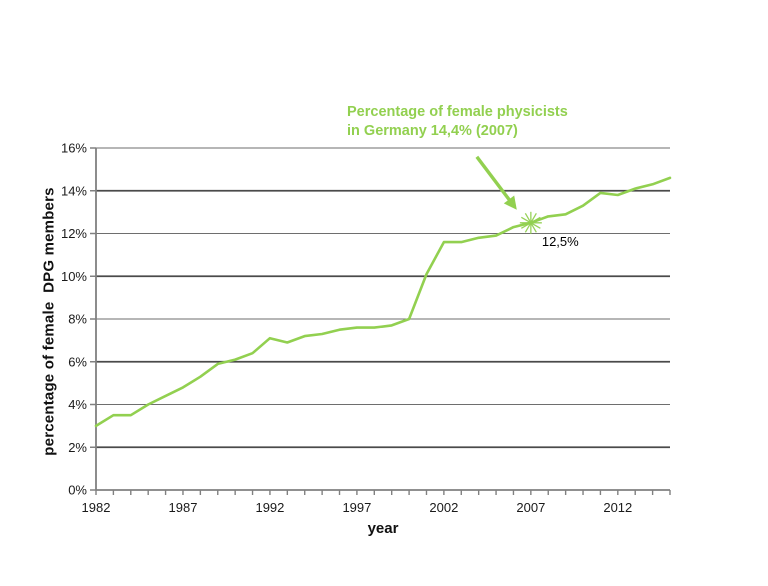  What do you see at coordinates (457, 112) in the screenshot?
I see `annotation-line-1: Percentage of female physicists` at bounding box center [457, 112].